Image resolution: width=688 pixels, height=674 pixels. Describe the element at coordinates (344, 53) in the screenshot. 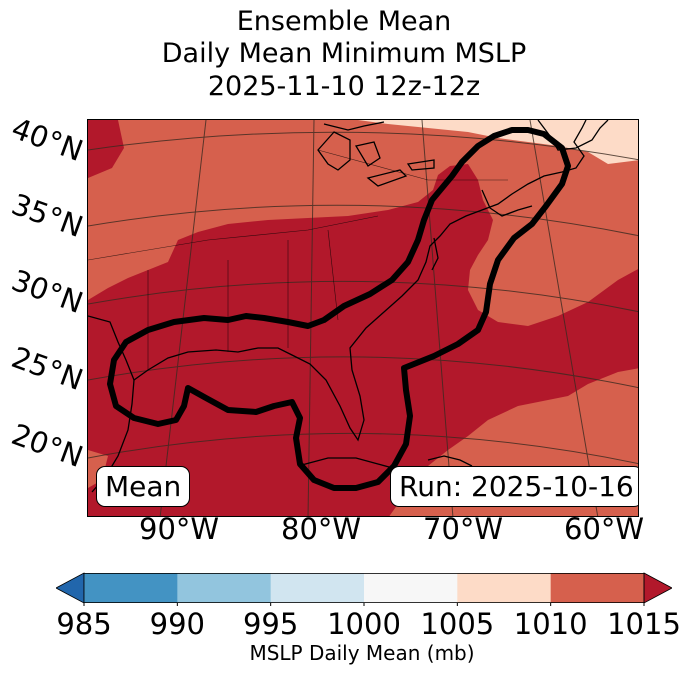

I see `title-line-2: Daily Mean Minimum MSLP` at that location.